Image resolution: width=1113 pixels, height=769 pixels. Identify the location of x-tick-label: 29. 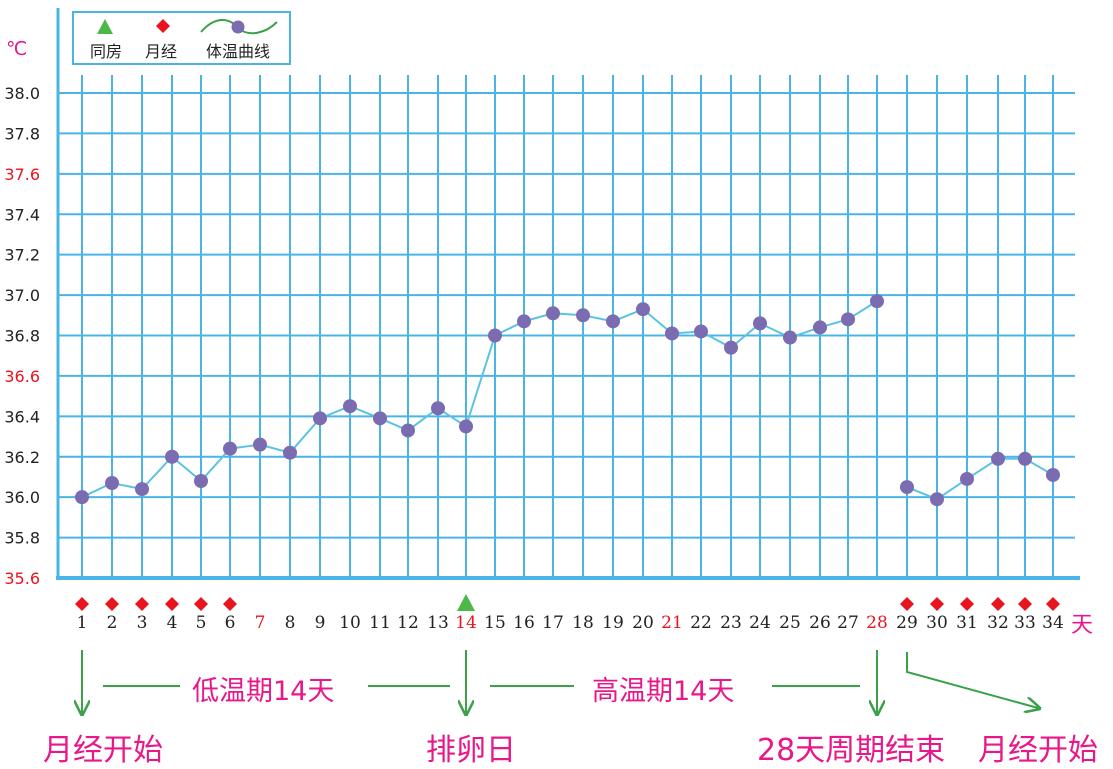
(907, 623).